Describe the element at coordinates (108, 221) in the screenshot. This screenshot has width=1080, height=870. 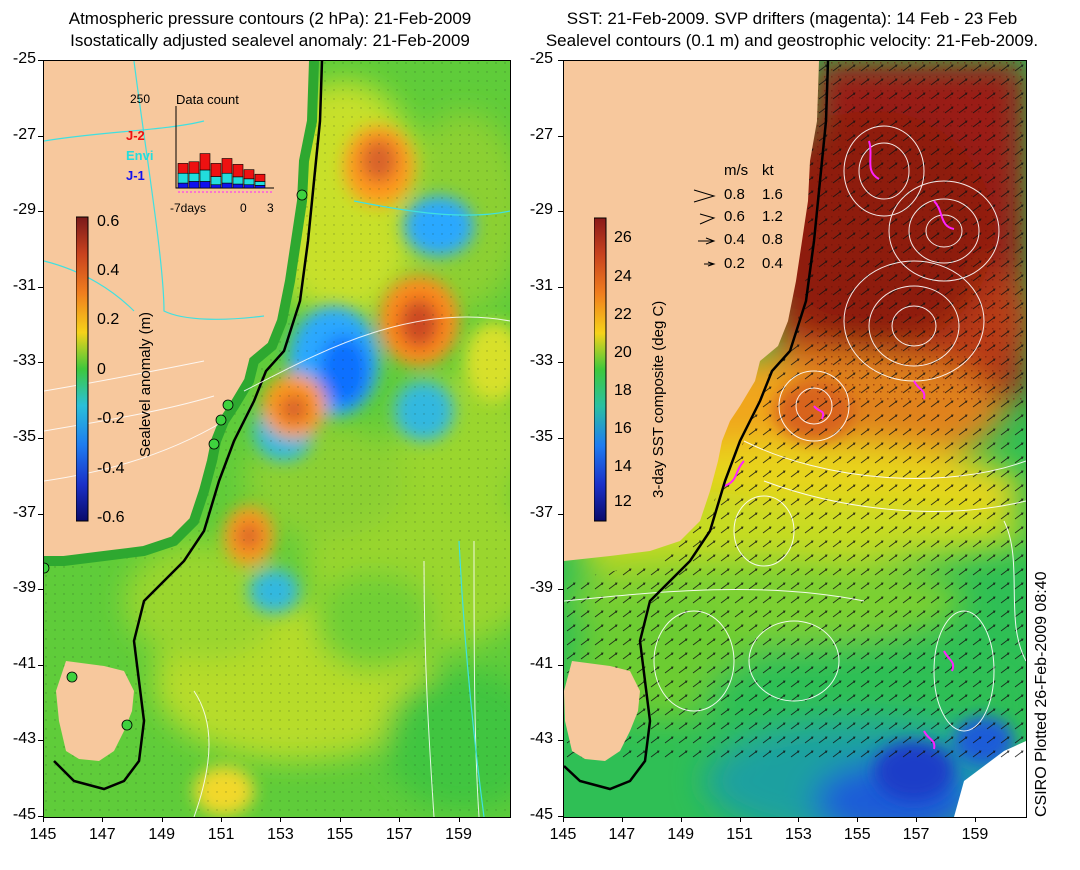
I see `sl-tick: 0.6` at that location.